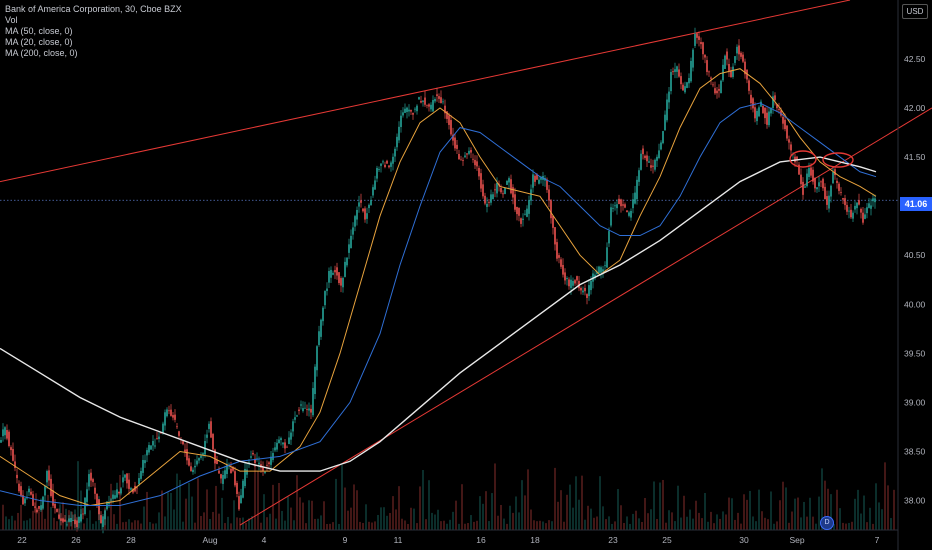  Describe the element at coordinates (827, 523) in the screenshot. I see `dividend-badge: D` at that location.